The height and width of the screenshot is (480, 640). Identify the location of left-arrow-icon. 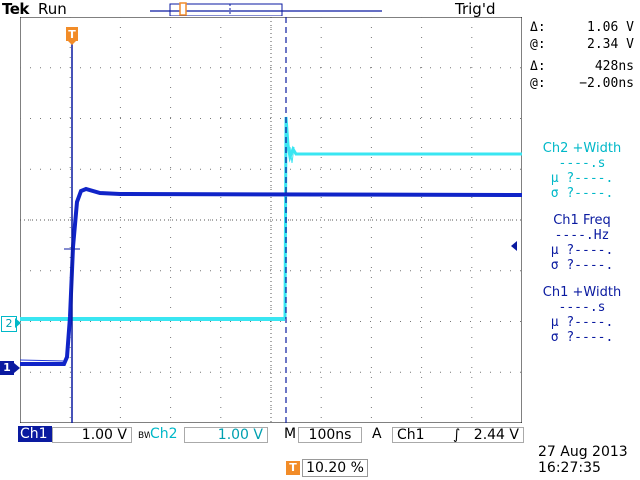
(514, 246).